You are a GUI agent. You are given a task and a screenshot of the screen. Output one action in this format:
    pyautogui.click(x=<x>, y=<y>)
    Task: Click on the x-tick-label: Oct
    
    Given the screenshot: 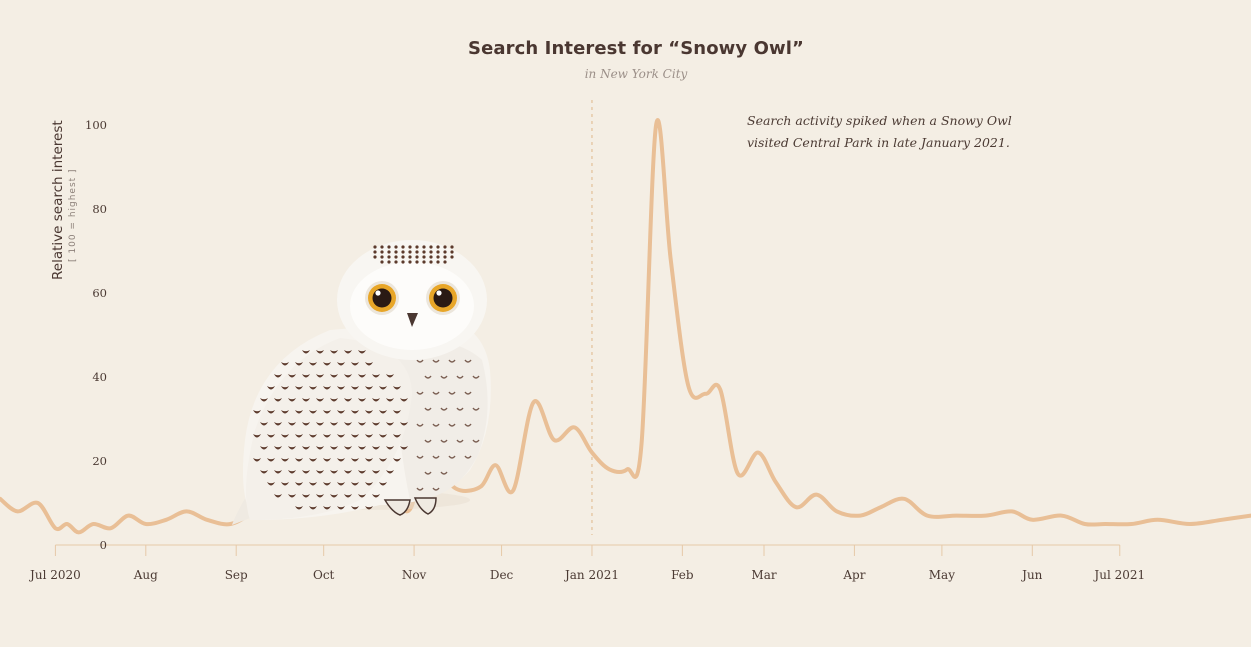 What is the action you would take?
    pyautogui.click(x=324, y=575)
    